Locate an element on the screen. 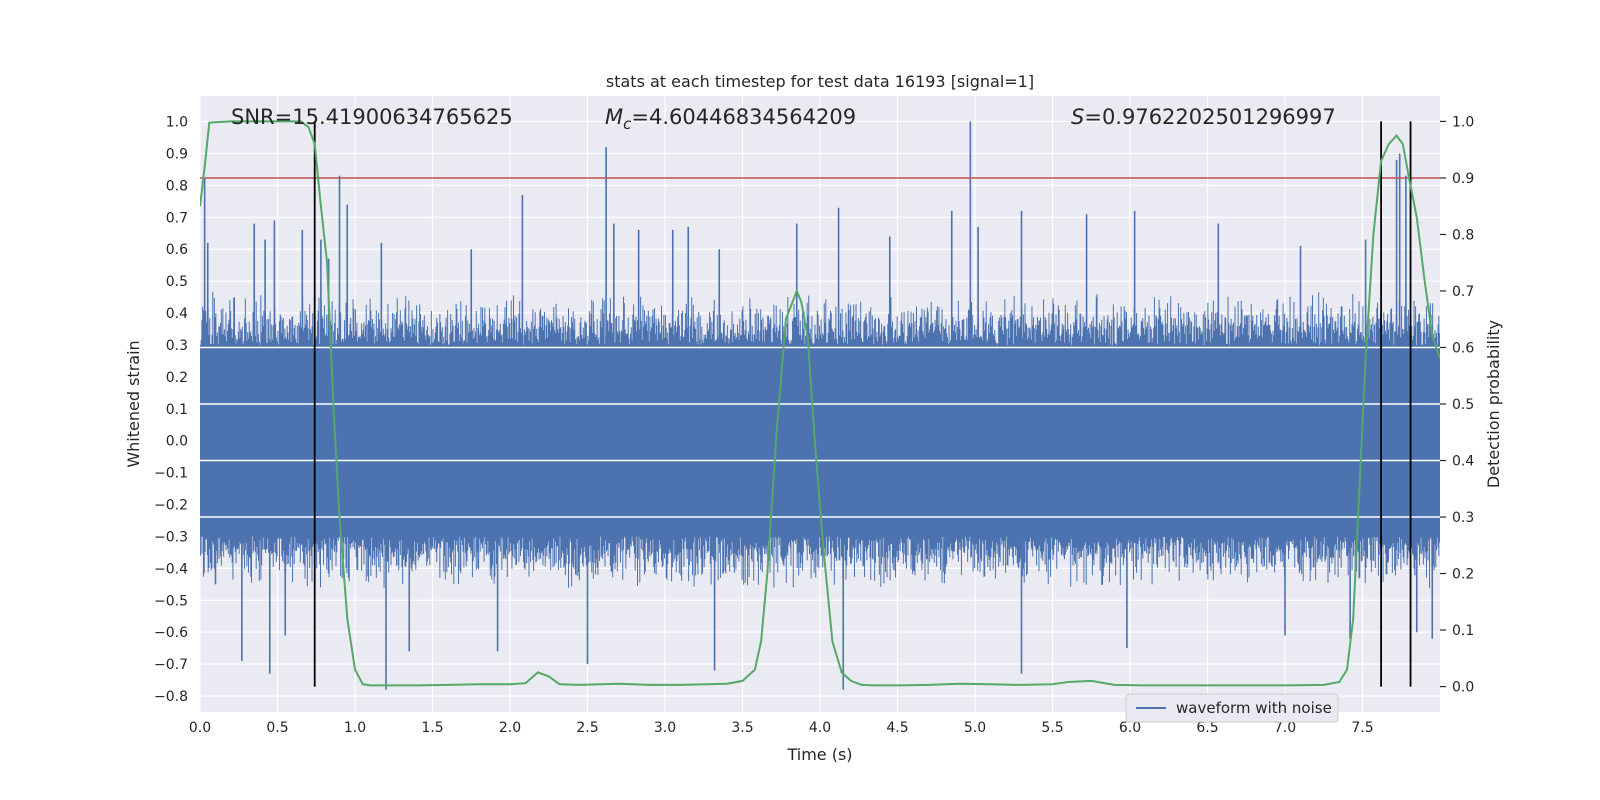  y2-tick-label: 0.0 is located at coordinates (1463, 688).